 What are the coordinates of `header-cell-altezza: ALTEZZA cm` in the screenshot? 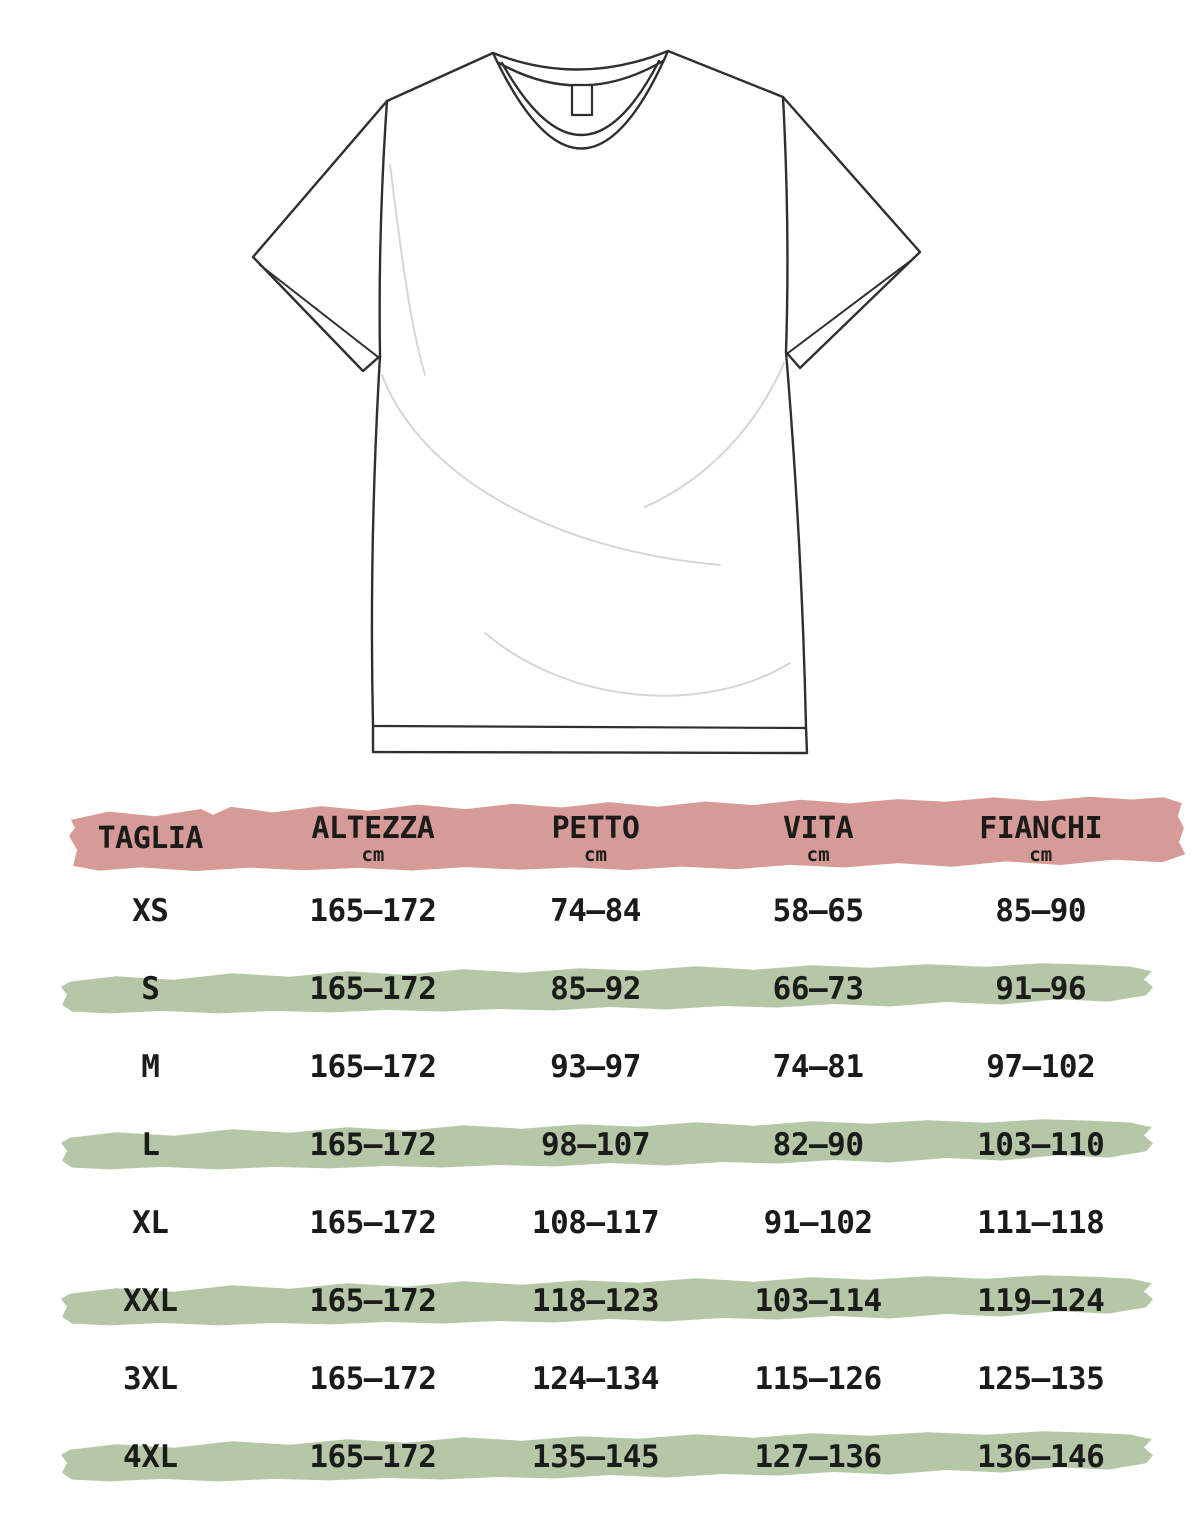 It's located at (373, 835).